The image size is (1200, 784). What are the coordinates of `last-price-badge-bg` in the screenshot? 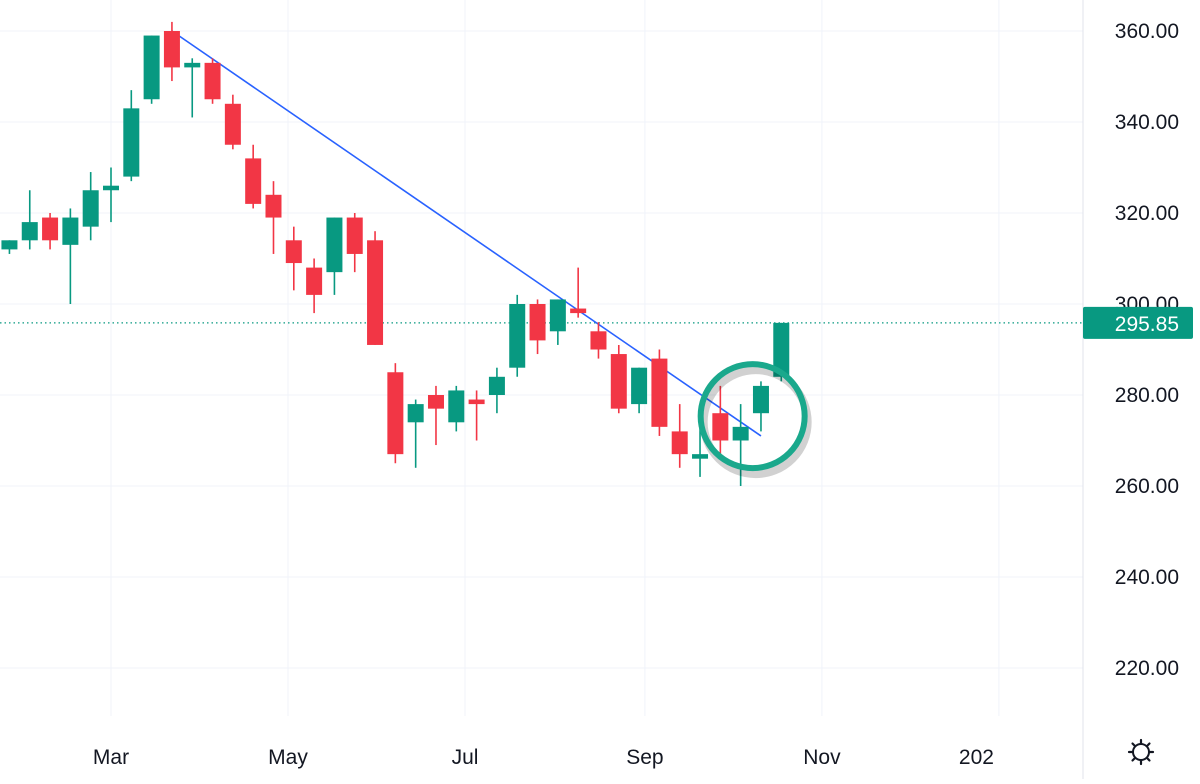 It's located at (1138, 322).